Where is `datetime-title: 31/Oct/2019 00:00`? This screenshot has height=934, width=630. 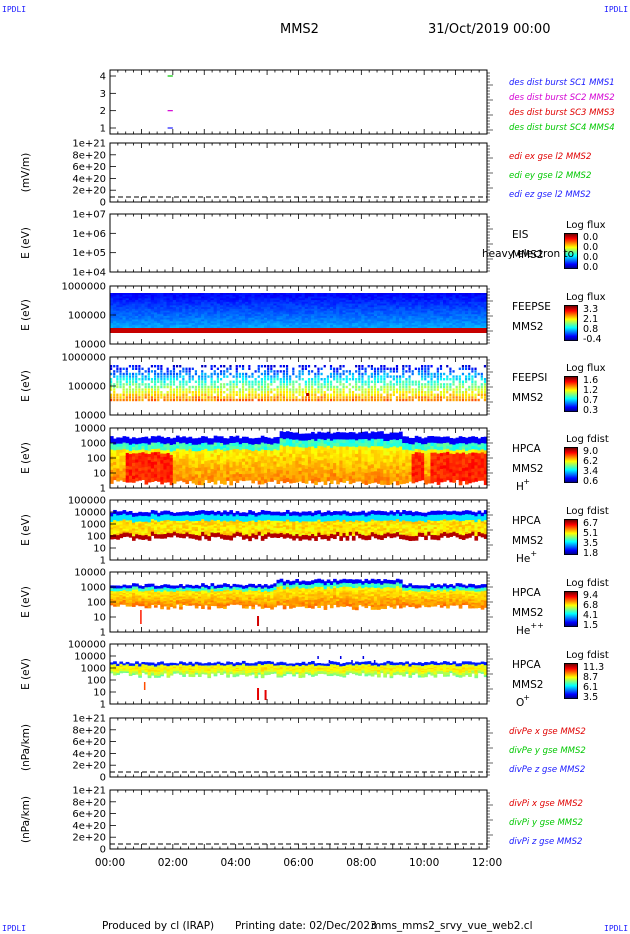 datetime-title: 31/Oct/2019 00:00 is located at coordinates (489, 29).